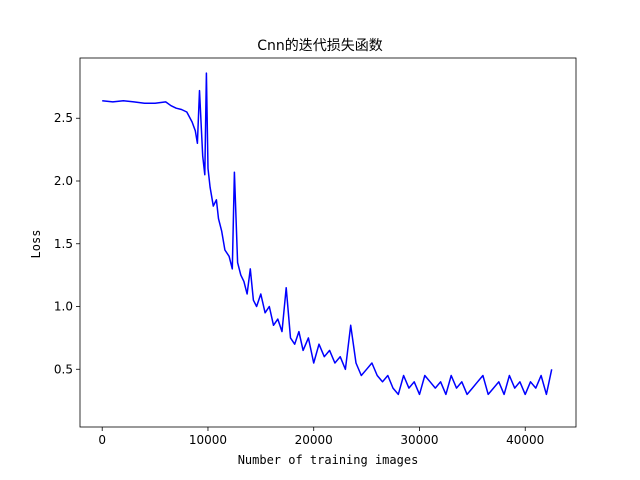 The height and width of the screenshot is (480, 640). What do you see at coordinates (63, 369) in the screenshot?
I see `y-tick-label: 0.5` at bounding box center [63, 369].